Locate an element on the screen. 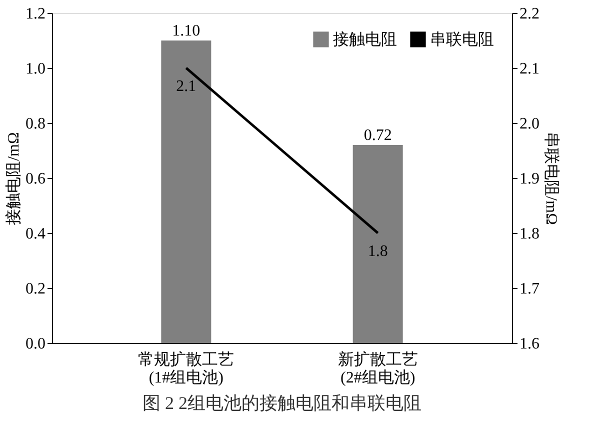 The height and width of the screenshot is (438, 600). text: 图 2 2组电池的接触电阻和串联电阻 is located at coordinates (282, 403).